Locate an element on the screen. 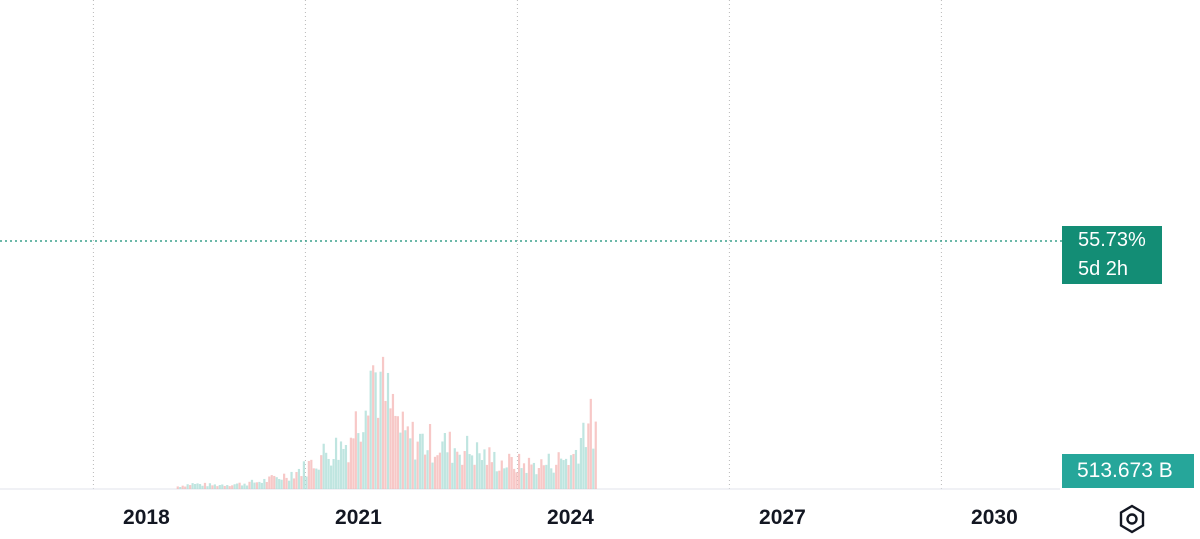 The height and width of the screenshot is (539, 1200). x-tick-label: 2018 is located at coordinates (146, 517).